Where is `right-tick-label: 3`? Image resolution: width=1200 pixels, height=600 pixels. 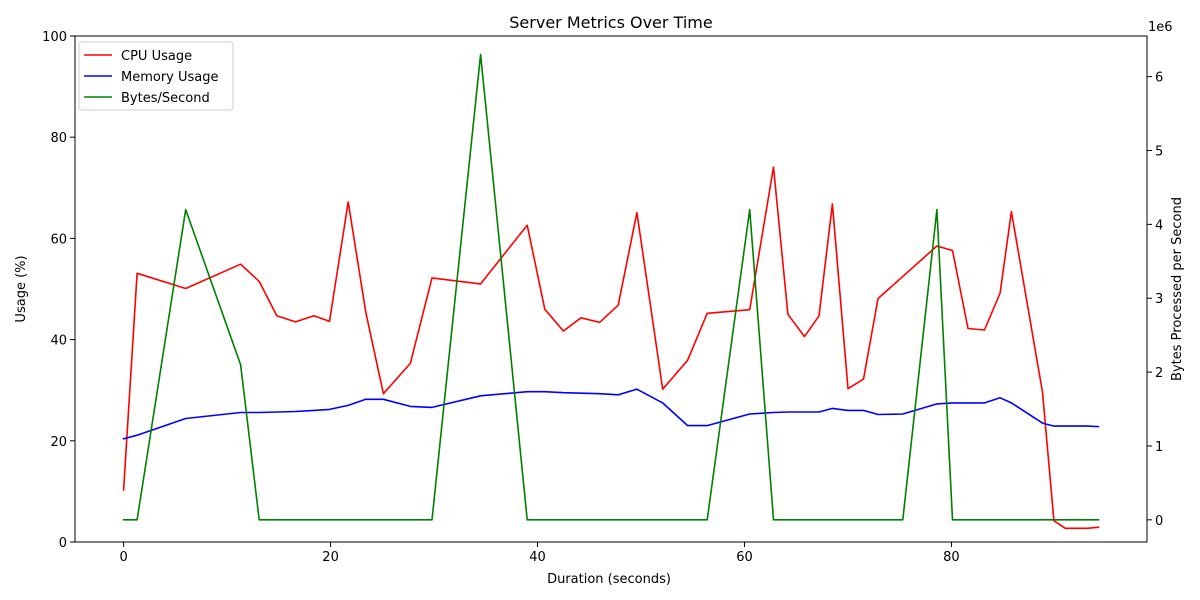 right-tick-label: 3 is located at coordinates (1159, 299).